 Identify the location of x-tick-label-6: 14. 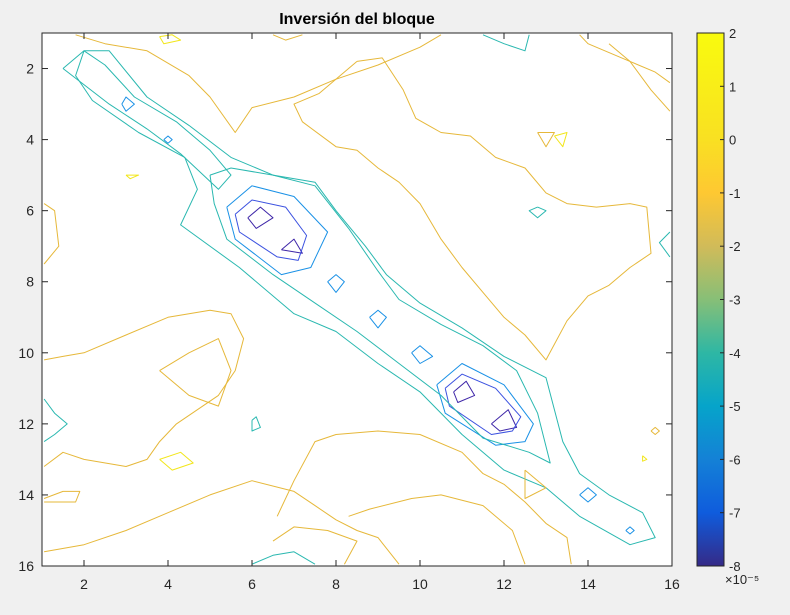
(588, 584).